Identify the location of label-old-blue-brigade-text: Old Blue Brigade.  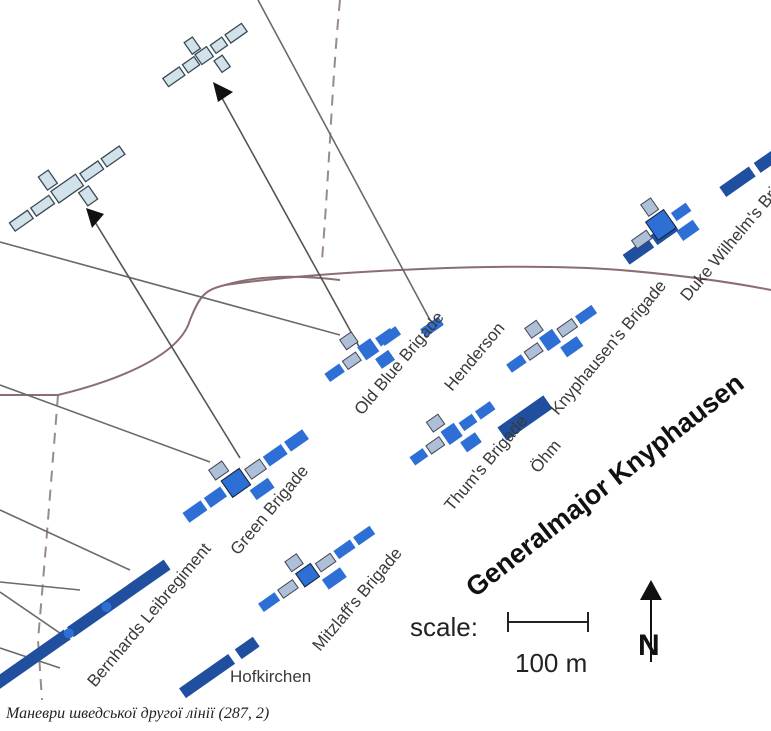
(399, 363).